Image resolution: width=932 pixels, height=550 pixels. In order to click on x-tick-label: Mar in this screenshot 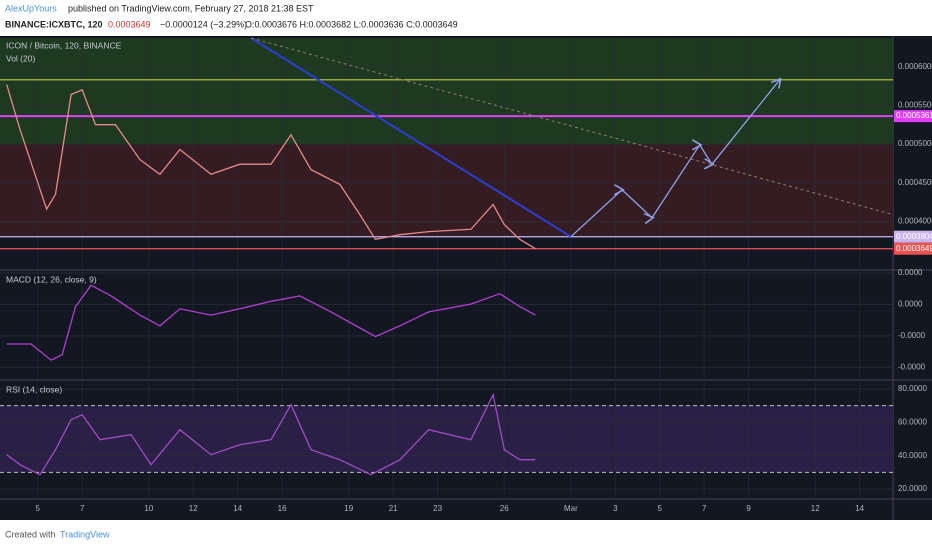, I will do `click(571, 508)`.